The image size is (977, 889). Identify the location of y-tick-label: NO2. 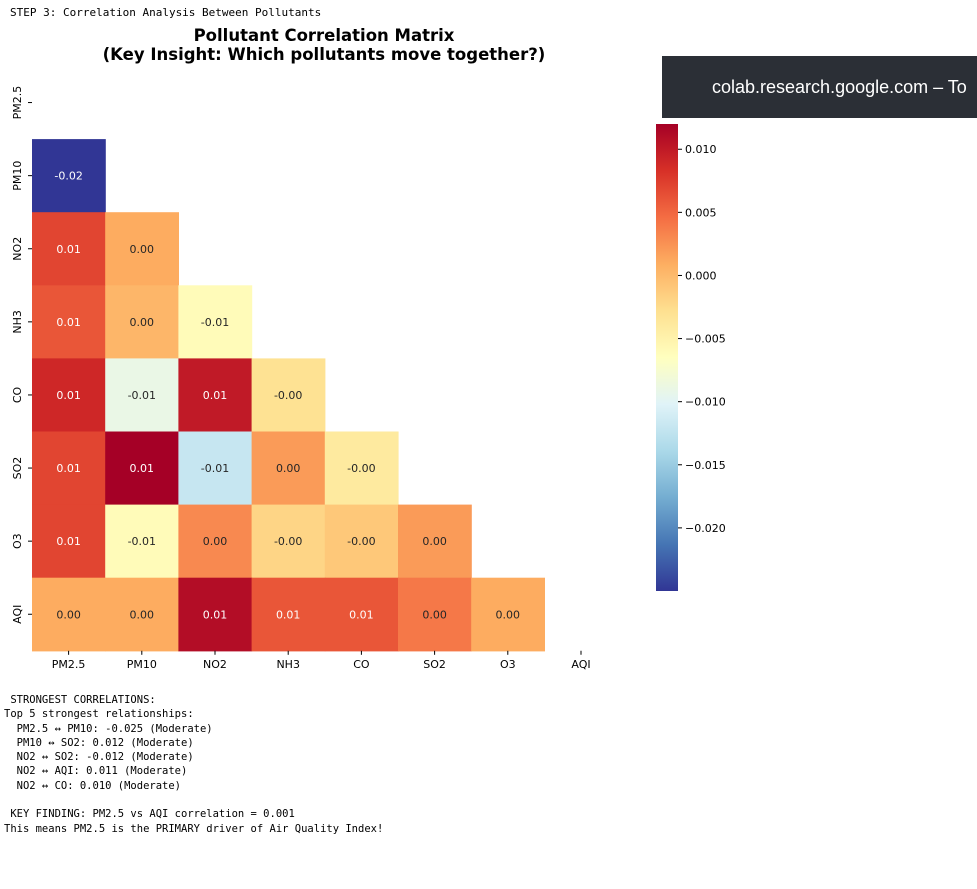
(17, 249).